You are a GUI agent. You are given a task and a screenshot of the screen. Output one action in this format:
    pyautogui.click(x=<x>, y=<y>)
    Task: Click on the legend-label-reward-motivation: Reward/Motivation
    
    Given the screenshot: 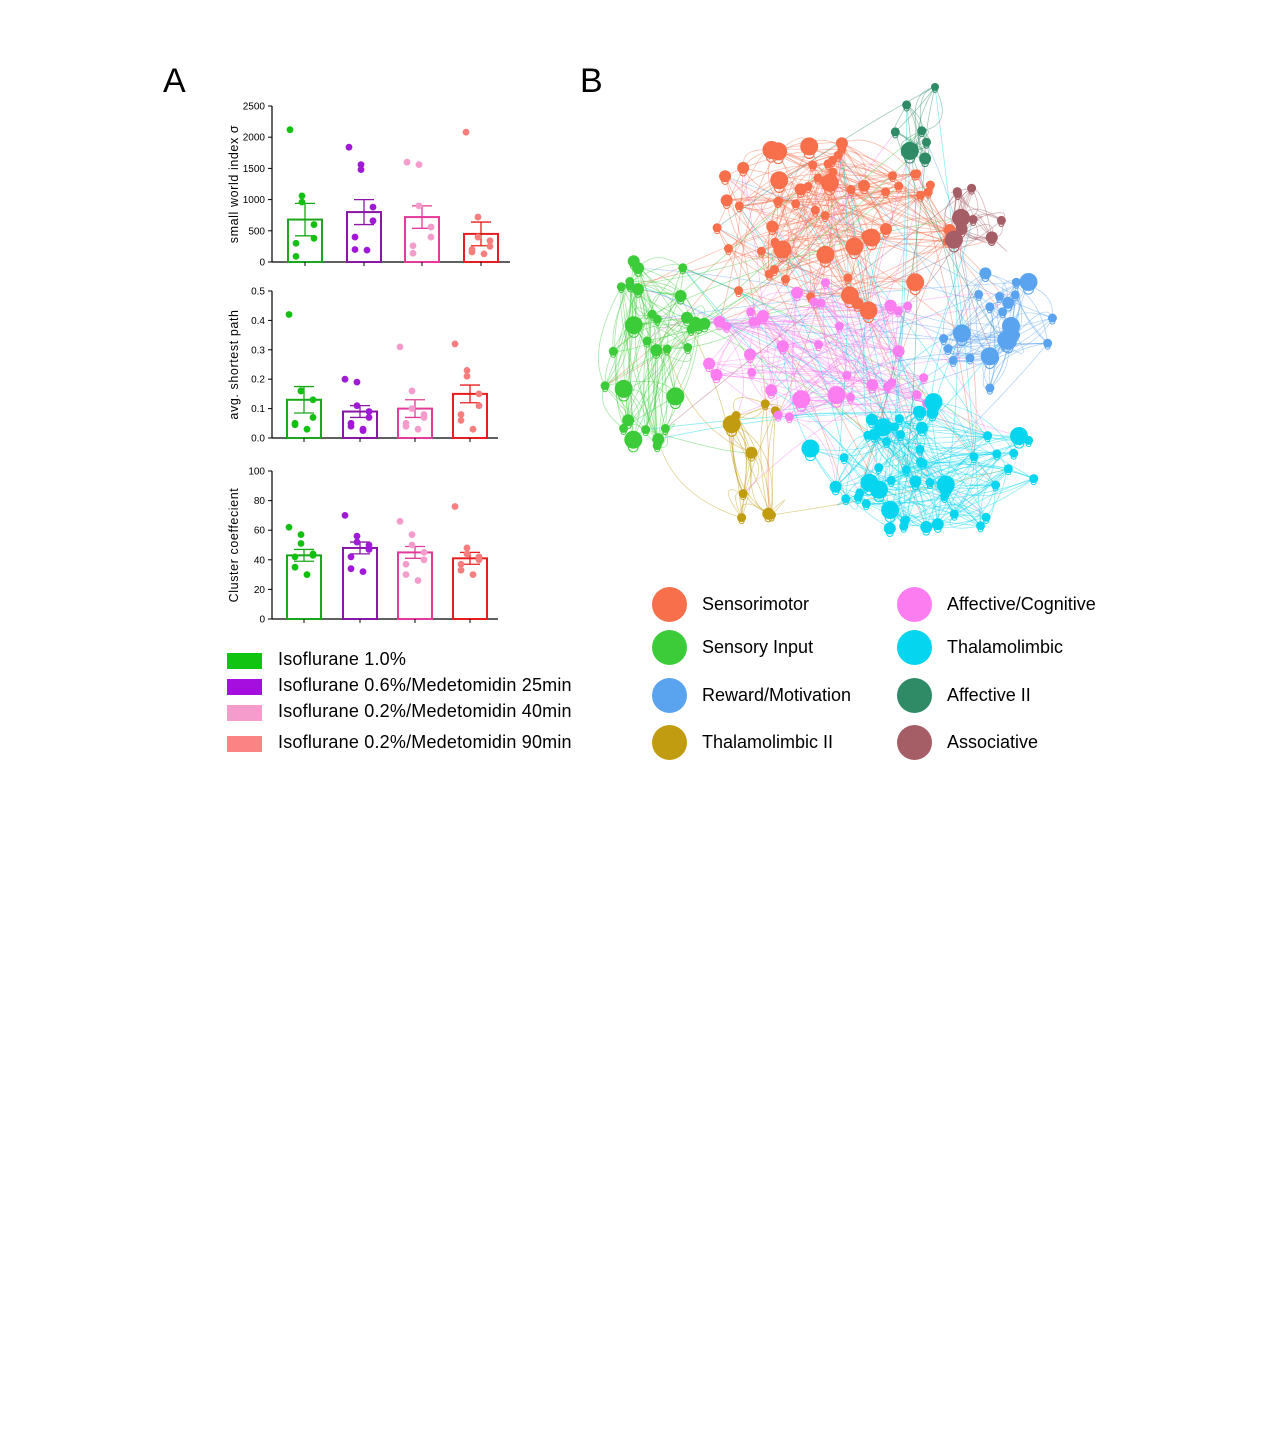 What is the action you would take?
    pyautogui.click(x=777, y=695)
    